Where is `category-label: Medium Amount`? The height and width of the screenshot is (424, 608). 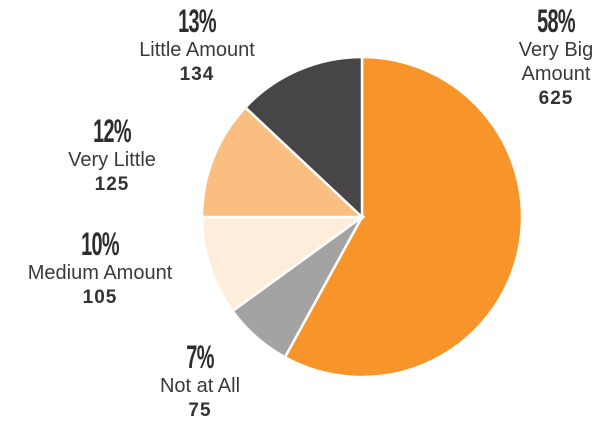 category-label: Medium Amount is located at coordinates (100, 273).